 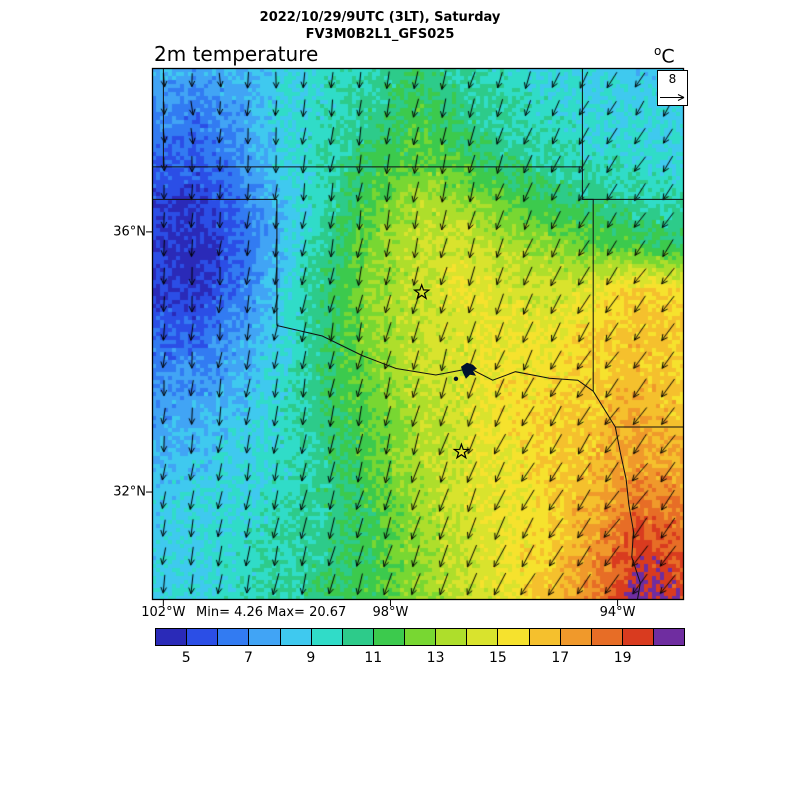 What do you see at coordinates (617, 612) in the screenshot?
I see `lon-tick-label: 94°W` at bounding box center [617, 612].